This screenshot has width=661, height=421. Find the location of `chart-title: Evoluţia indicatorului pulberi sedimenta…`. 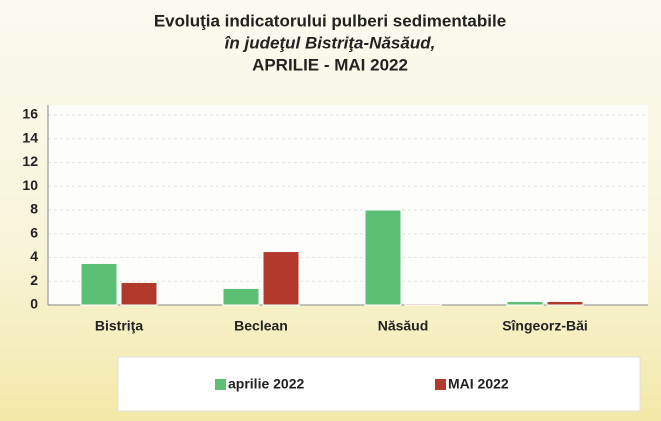

chart-title: Evoluţia indicatorului pulberi sedimenta… is located at coordinates (330, 20).